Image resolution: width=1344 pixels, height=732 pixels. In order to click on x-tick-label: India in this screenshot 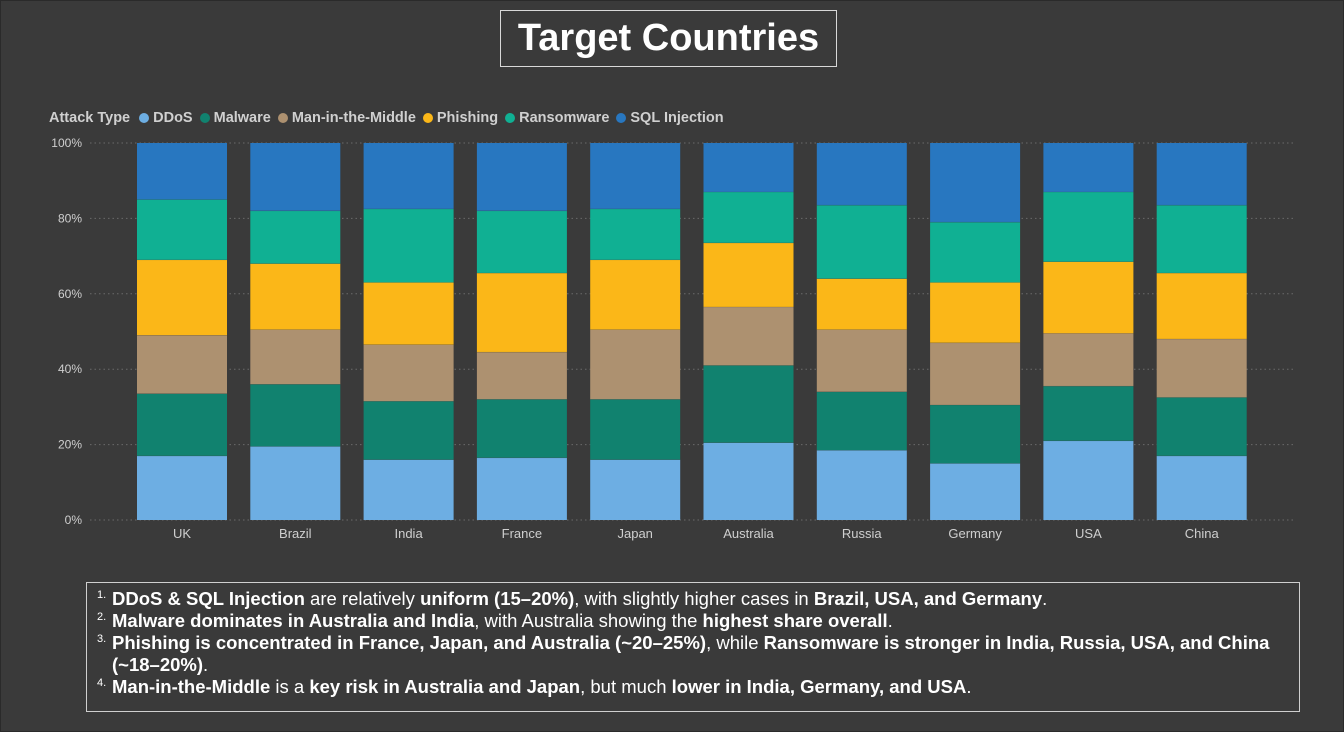, I will do `click(408, 533)`.